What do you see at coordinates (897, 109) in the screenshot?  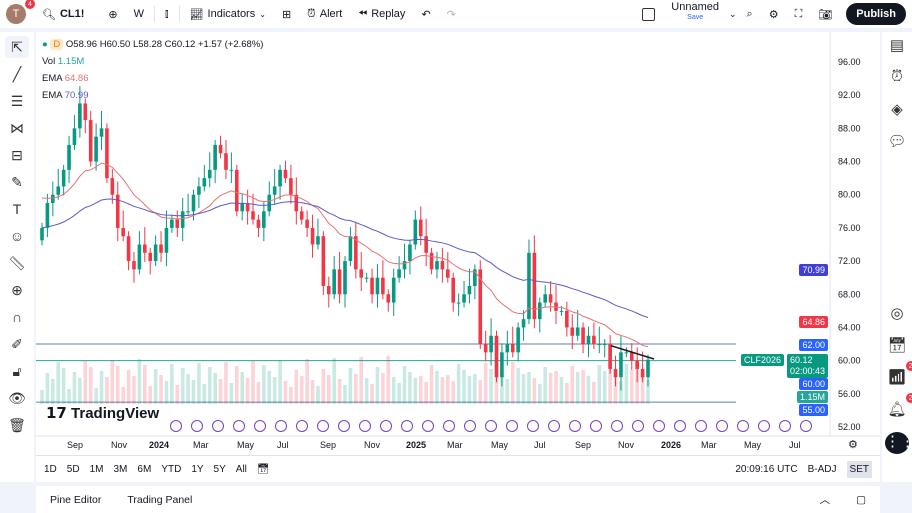 I see `layers-icon: ◈` at bounding box center [897, 109].